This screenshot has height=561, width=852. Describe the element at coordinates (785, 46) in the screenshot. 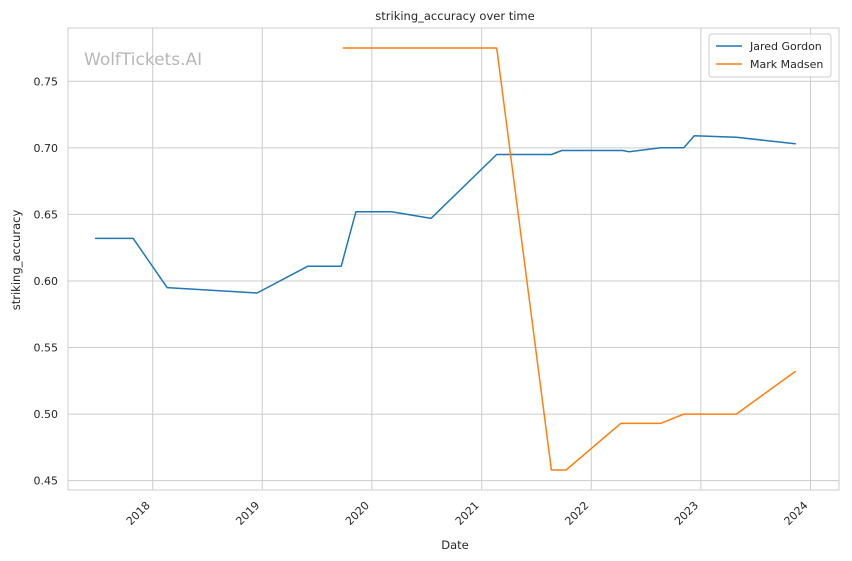

I see `legend-label-1: Jared Gordon` at that location.